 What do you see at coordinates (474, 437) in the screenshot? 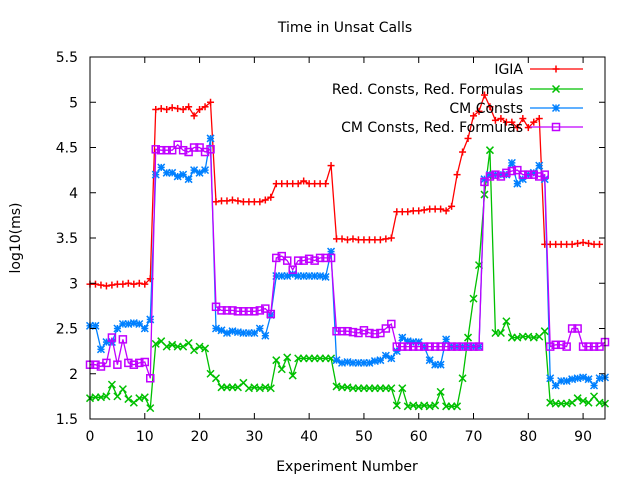
I see `x-tick-label: 70` at bounding box center [474, 437].